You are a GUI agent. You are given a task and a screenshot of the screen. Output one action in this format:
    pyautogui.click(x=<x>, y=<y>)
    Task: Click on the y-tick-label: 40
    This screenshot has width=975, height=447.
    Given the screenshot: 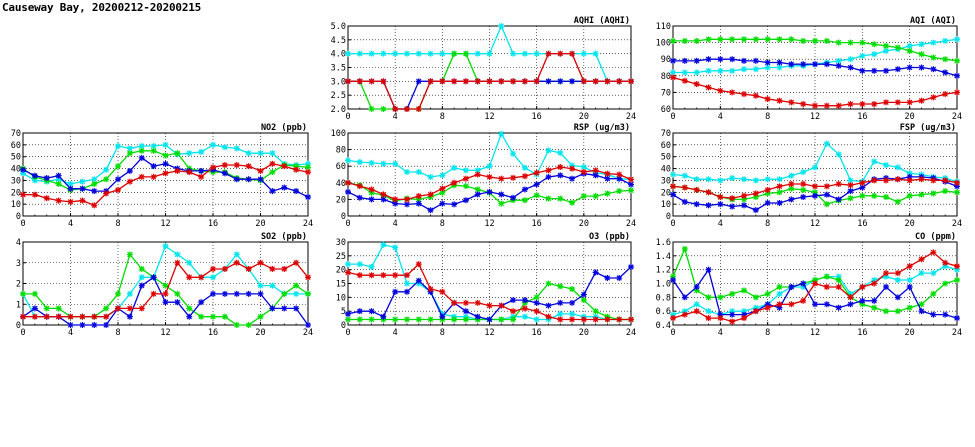 What is the action you would take?
    pyautogui.click(x=666, y=170)
    